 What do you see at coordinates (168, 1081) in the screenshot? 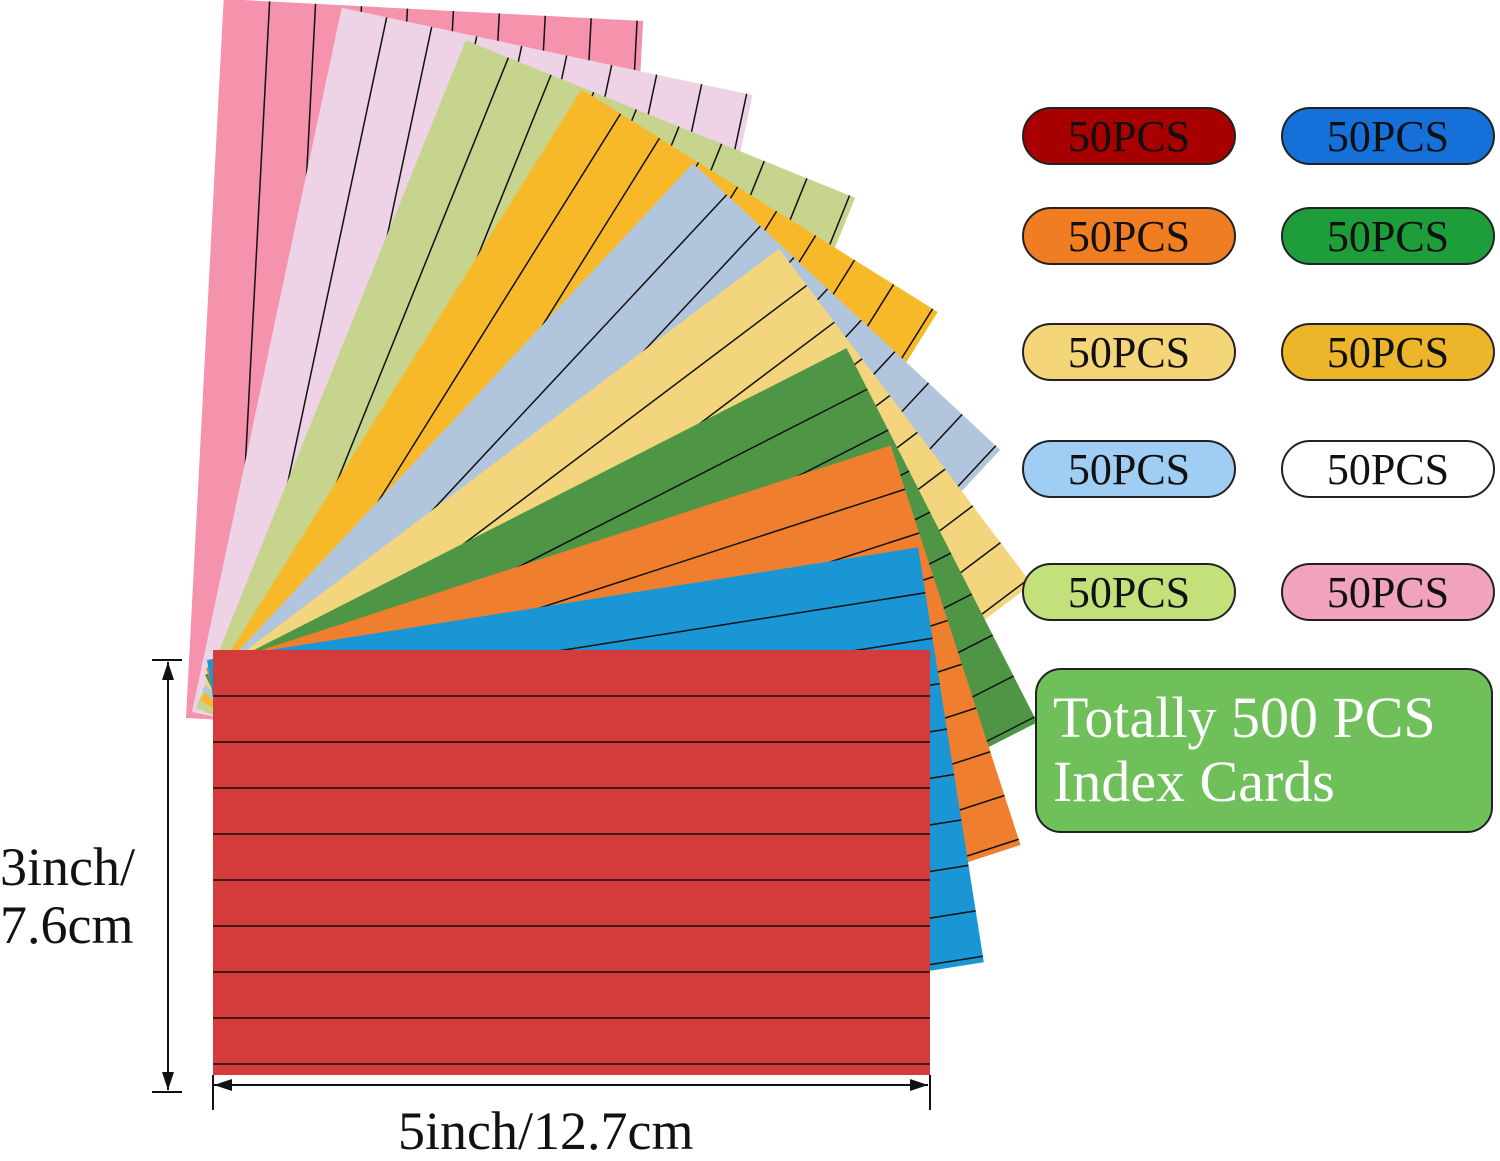
I see `arrowhead-down` at bounding box center [168, 1081].